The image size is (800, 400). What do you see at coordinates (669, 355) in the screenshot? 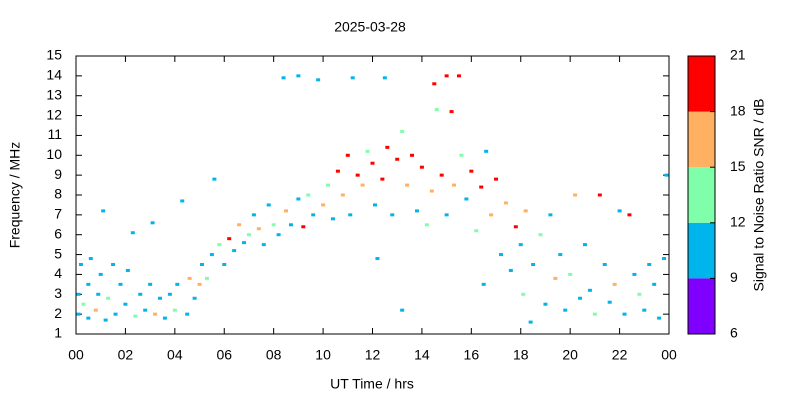
I see `x-tick-label: 00` at bounding box center [669, 355].